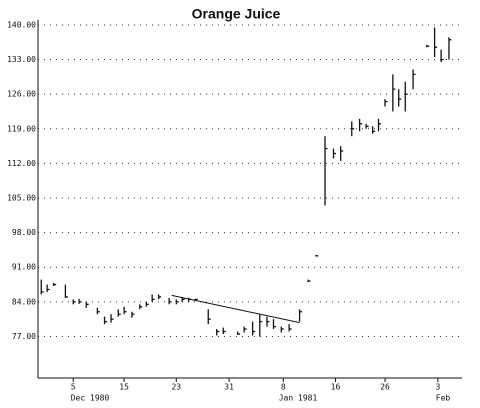 The width and height of the screenshot is (480, 408). I want to click on y-tick-label: 91.00, so click(24, 267).